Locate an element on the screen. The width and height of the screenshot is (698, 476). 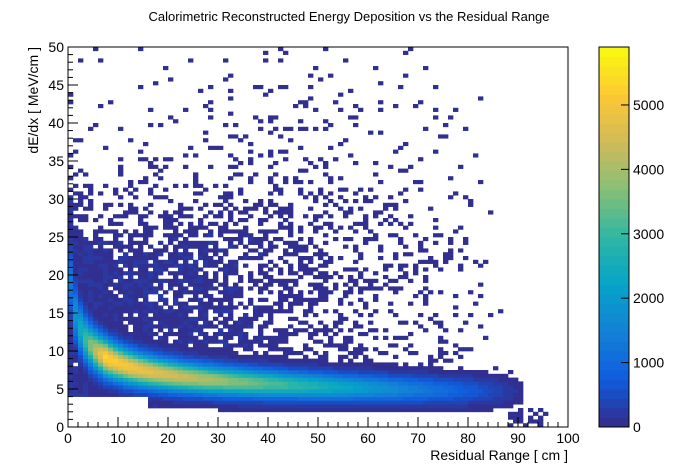
colorbar-segment is located at coordinates (614, 308).